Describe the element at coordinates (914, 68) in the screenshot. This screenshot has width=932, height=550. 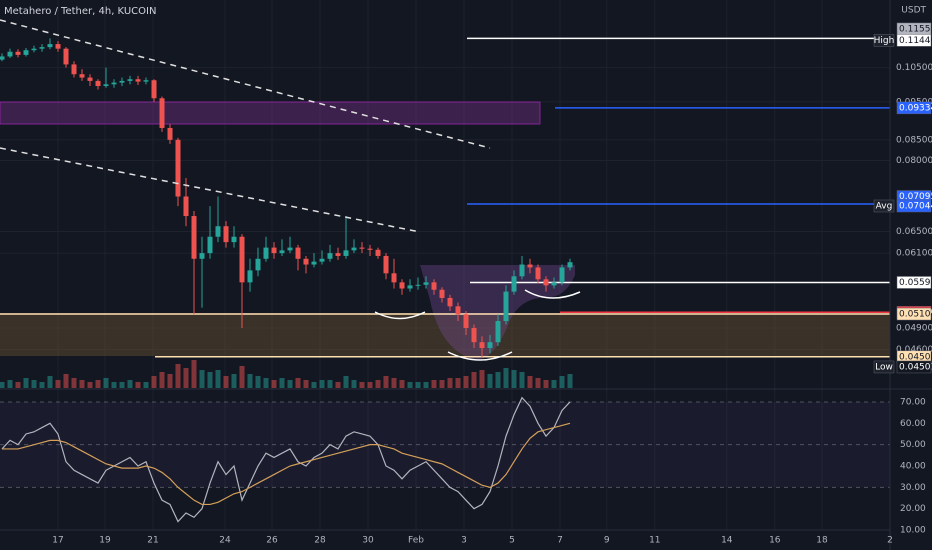
I see `y-tick-label: 0.10500` at that location.